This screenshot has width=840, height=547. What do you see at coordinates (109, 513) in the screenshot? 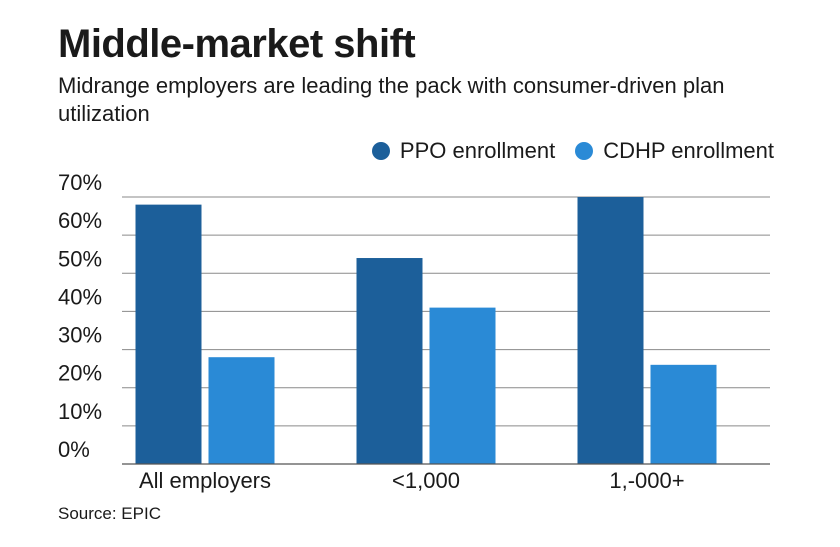
I see `source-note: Source: EPIC` at bounding box center [109, 513].